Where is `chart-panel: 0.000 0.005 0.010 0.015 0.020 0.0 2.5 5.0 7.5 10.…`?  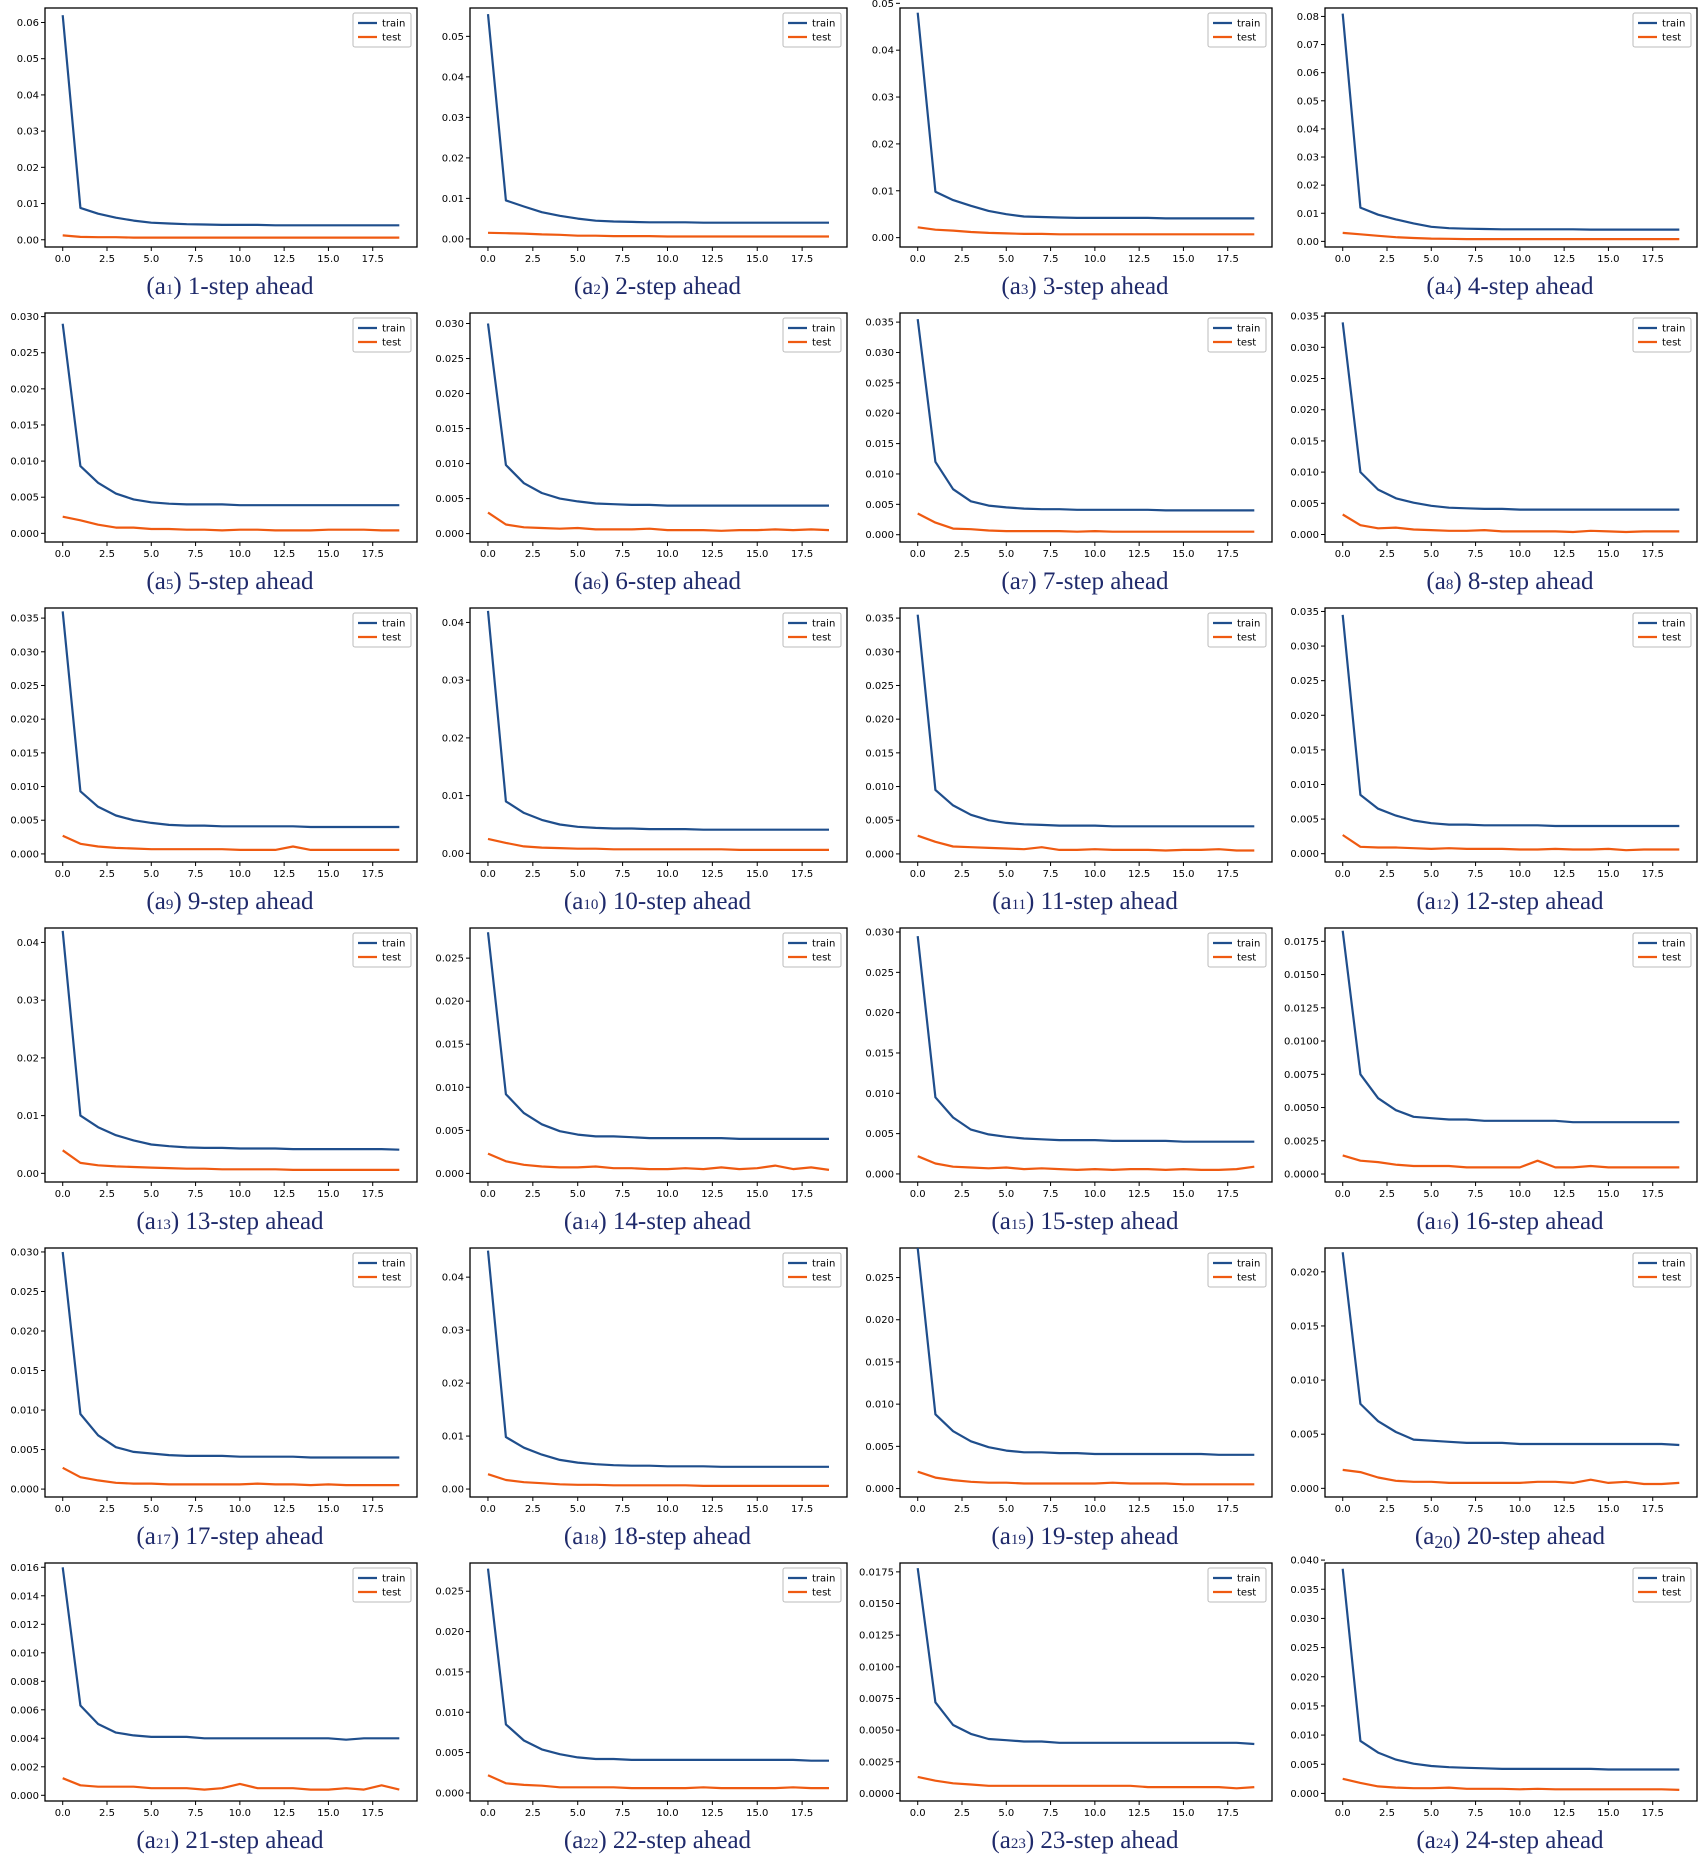
chart-panel: 0.000 0.005 0.010 0.015 0.020 0.0 2.5 5.0 7.5 10.… is located at coordinates (1492, 1397).